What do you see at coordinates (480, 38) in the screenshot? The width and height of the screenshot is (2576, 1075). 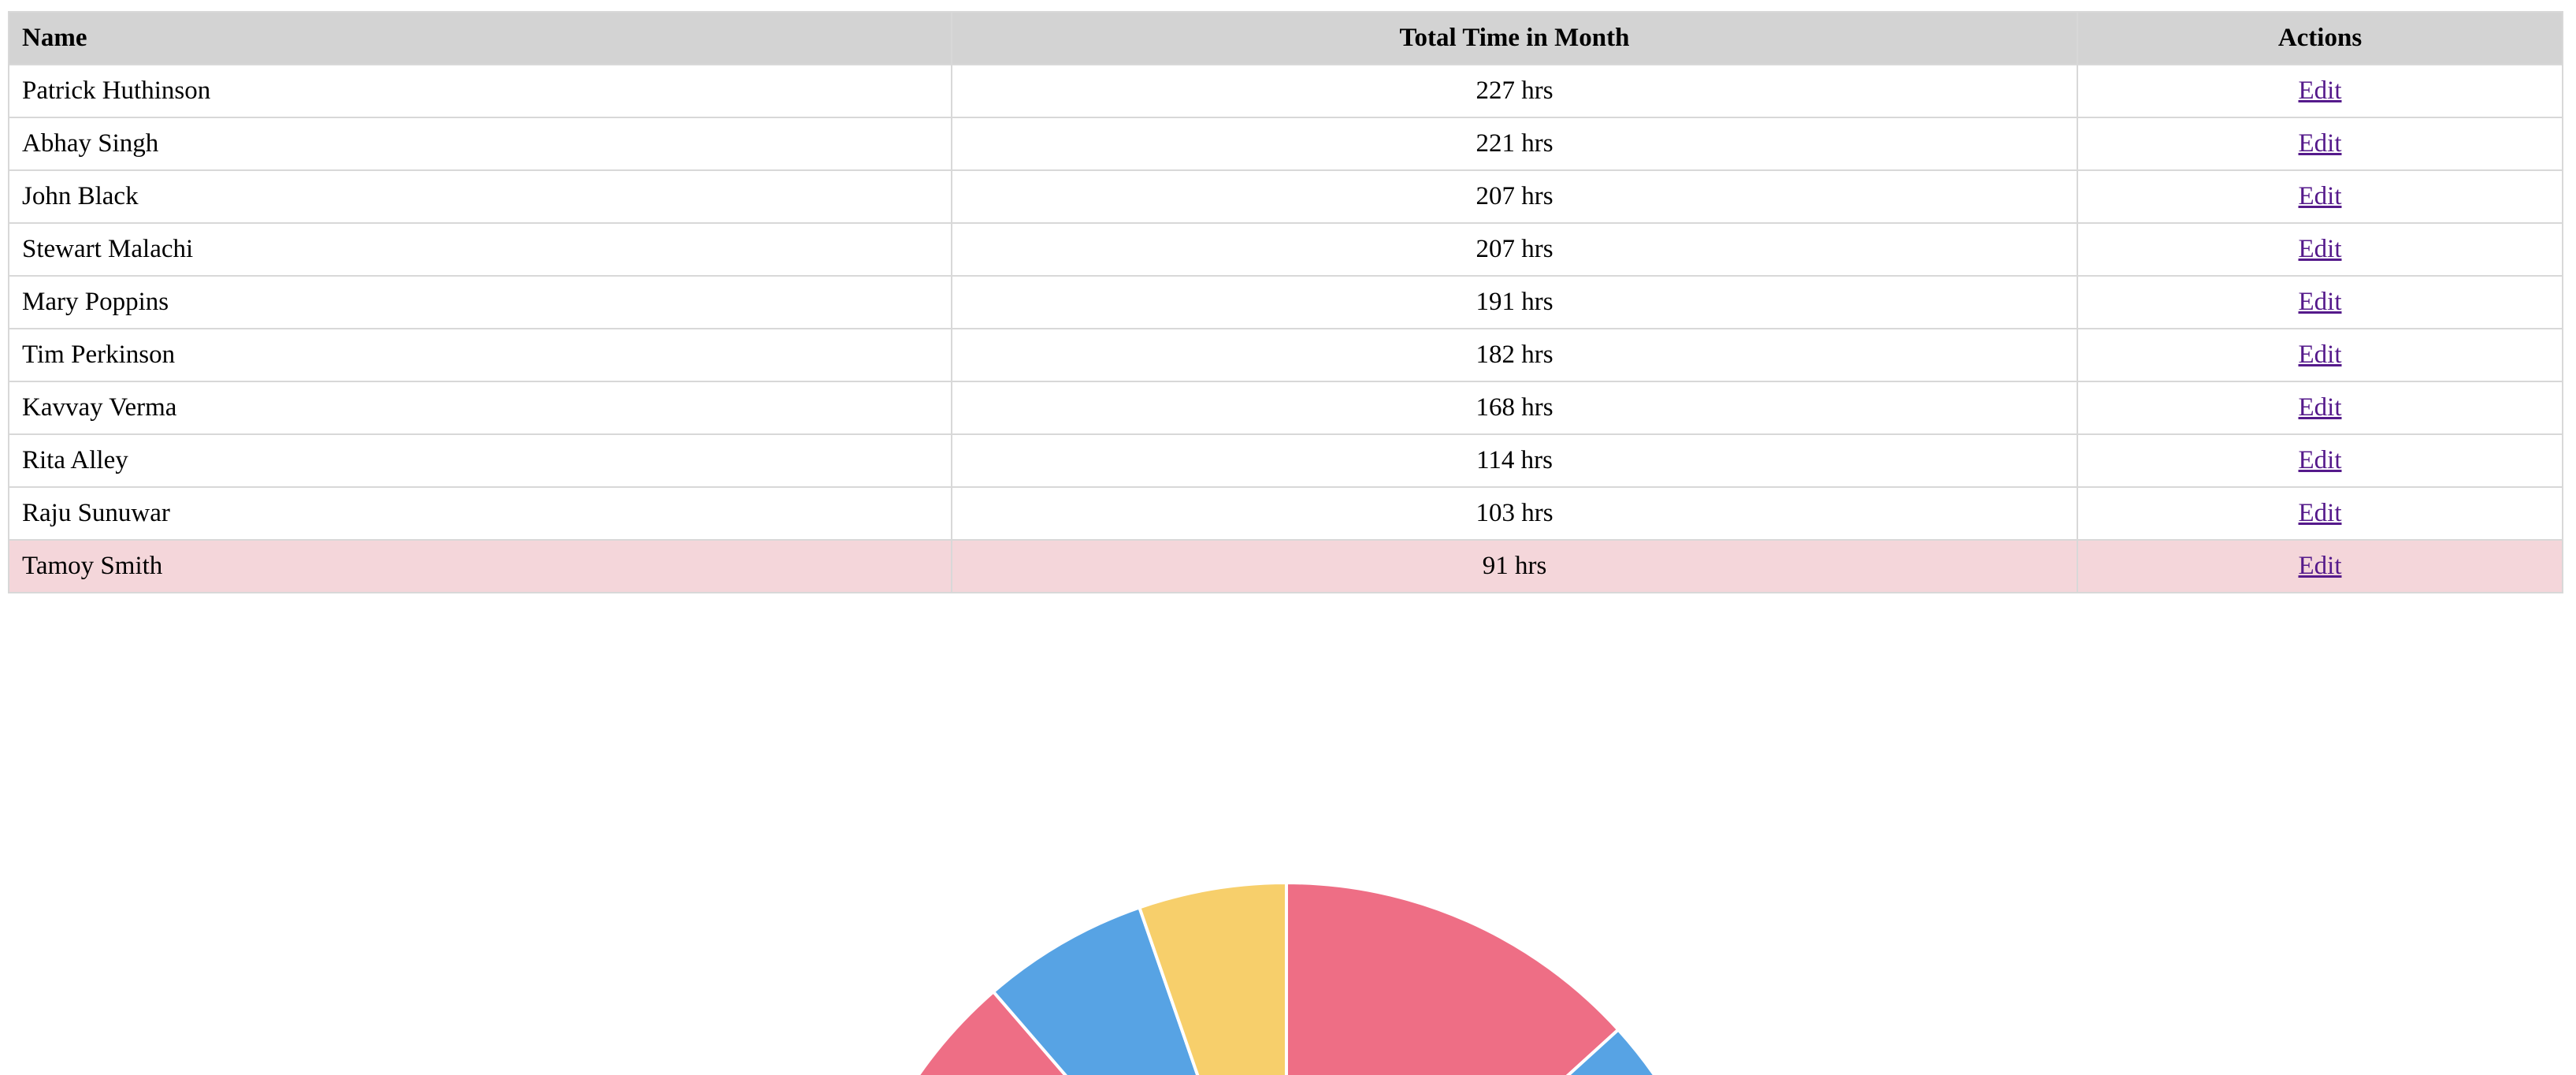 I see `column-header: Name` at bounding box center [480, 38].